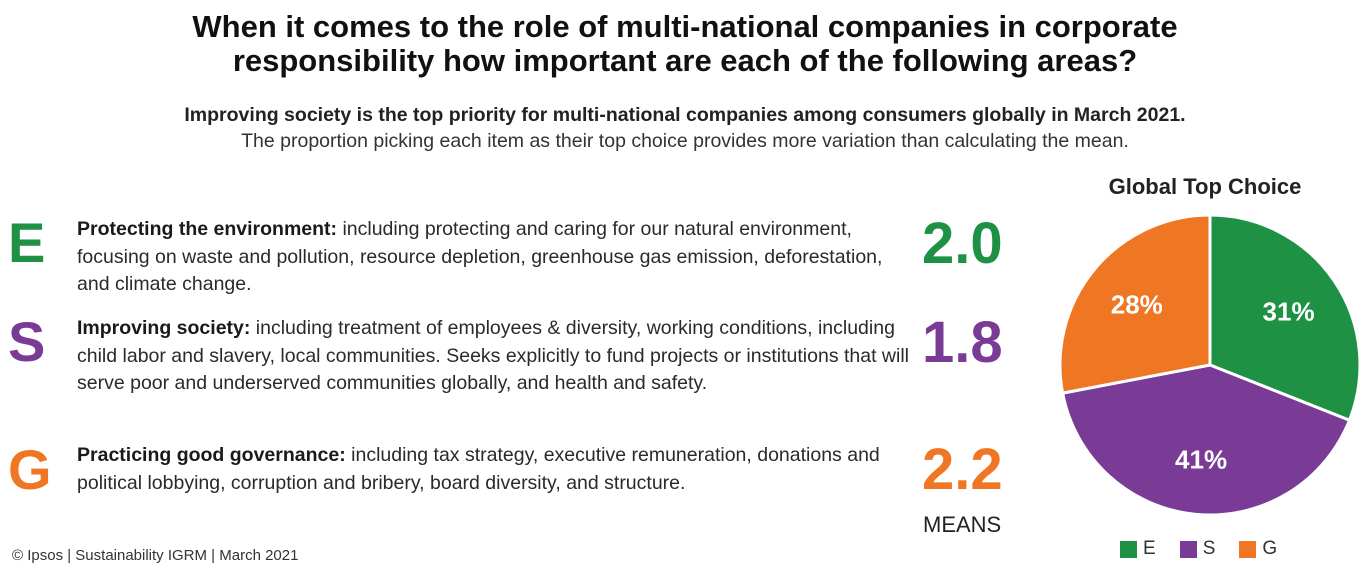 Image resolution: width=1370 pixels, height=577 pixels. I want to click on legend-label-g: G, so click(1270, 548).